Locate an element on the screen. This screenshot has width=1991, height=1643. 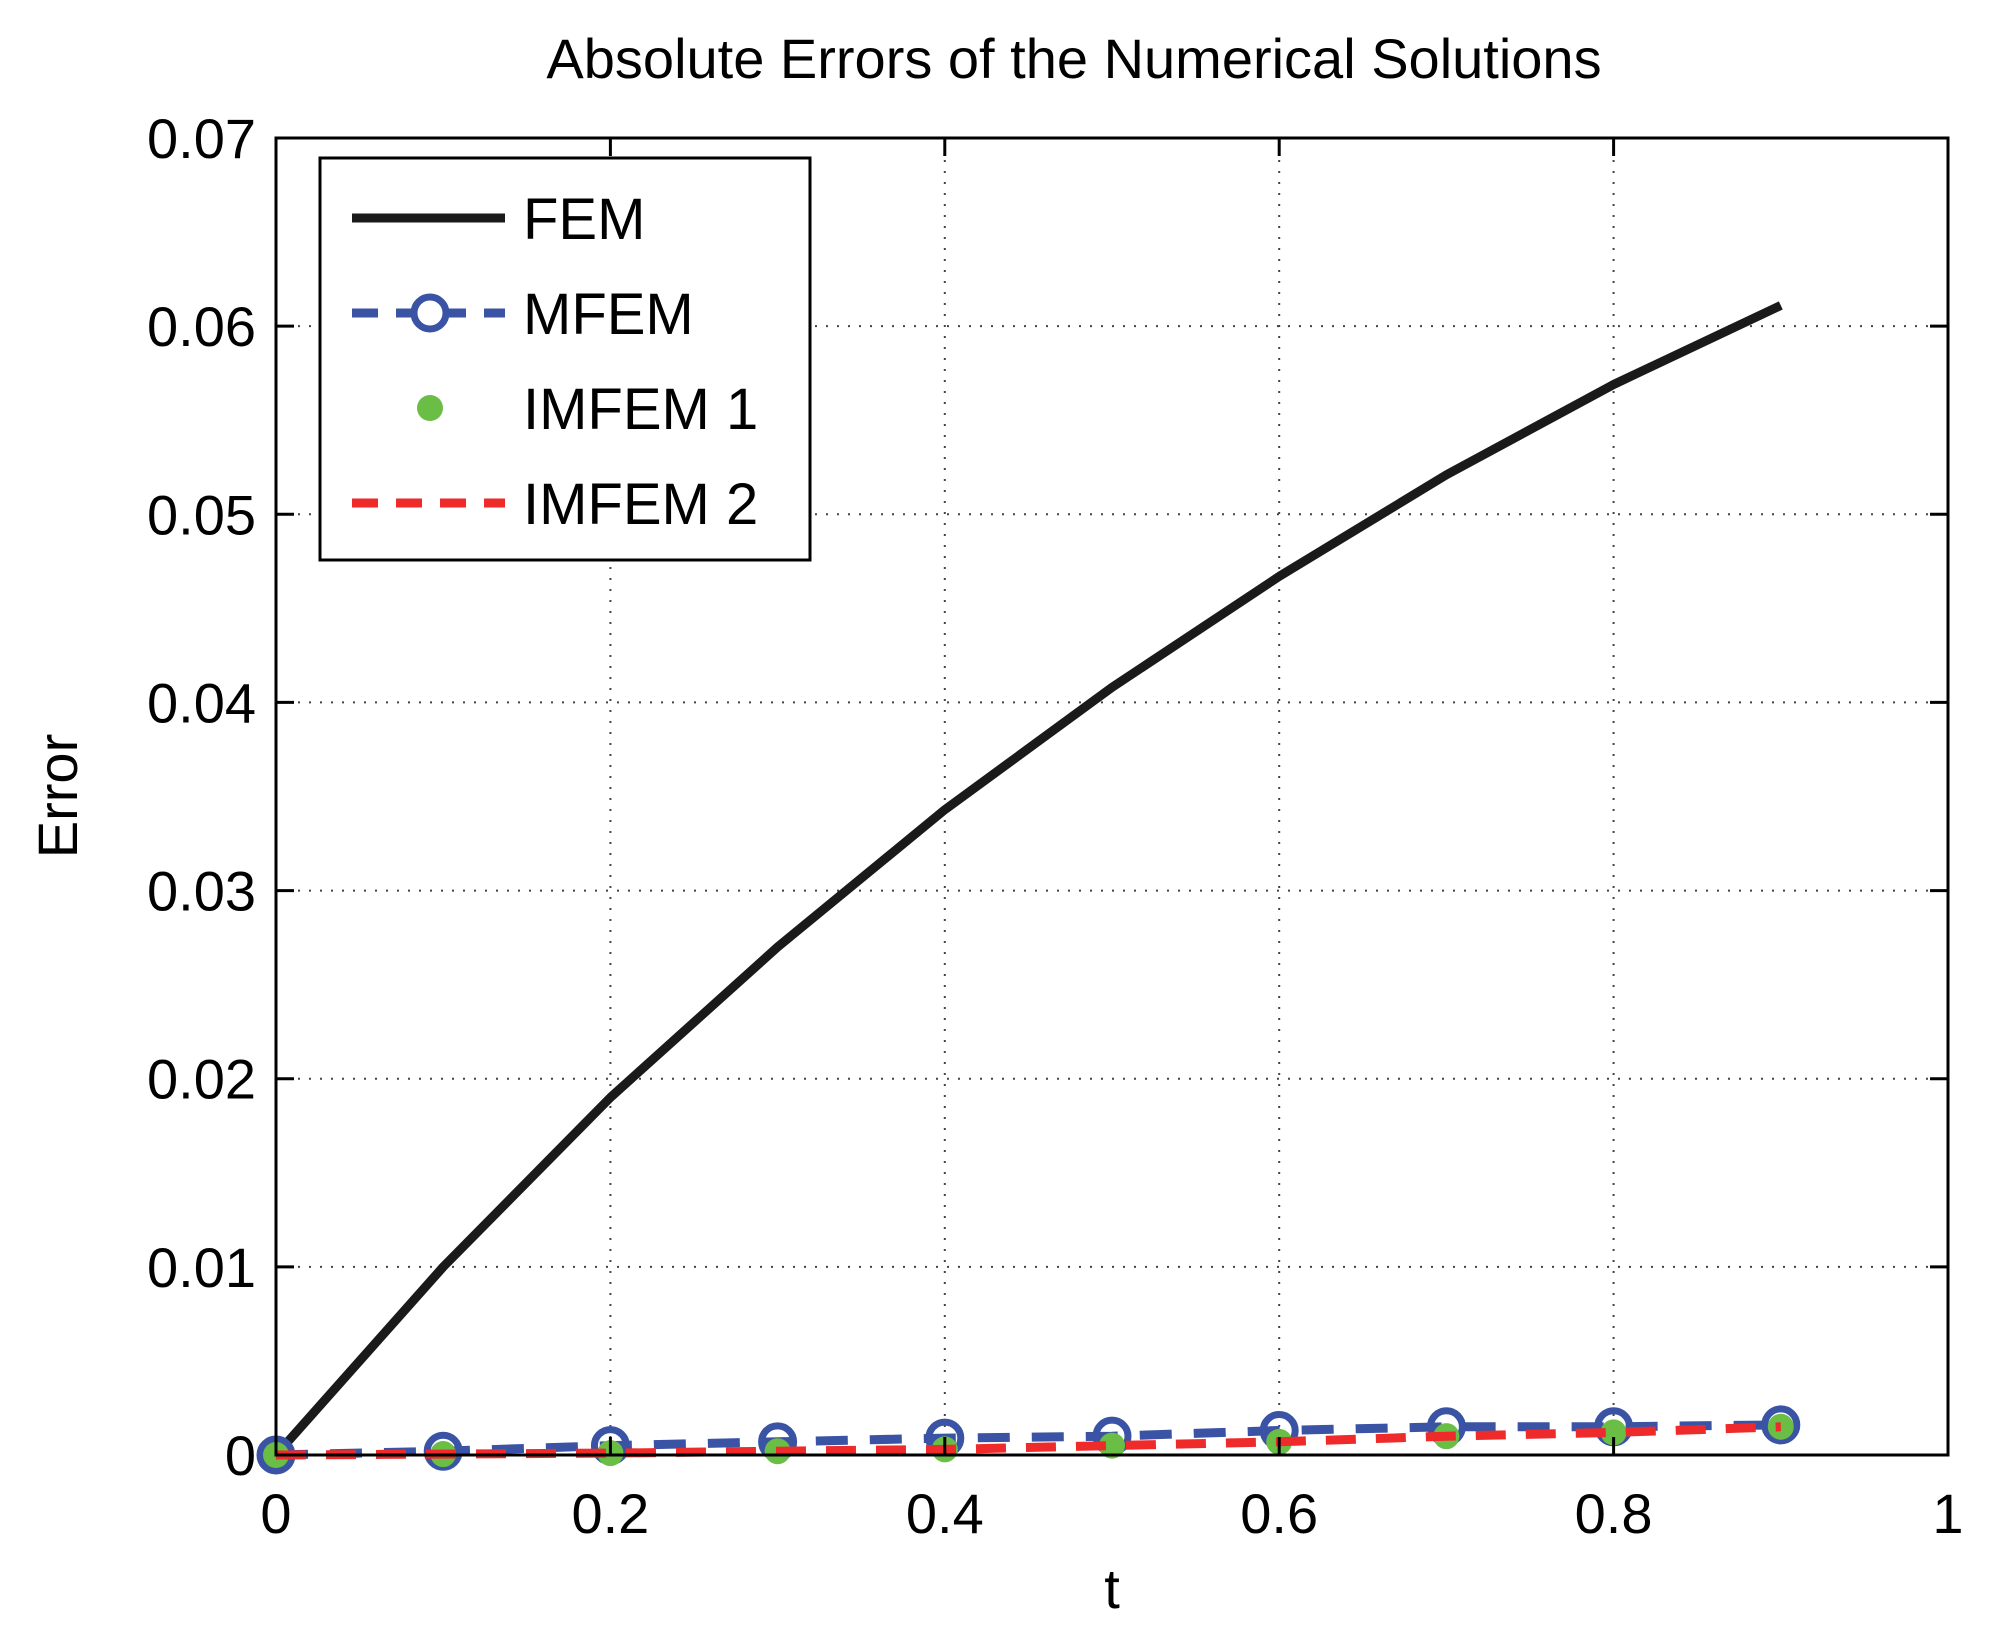
x-tick-label: 0.2 is located at coordinates (610, 1513).